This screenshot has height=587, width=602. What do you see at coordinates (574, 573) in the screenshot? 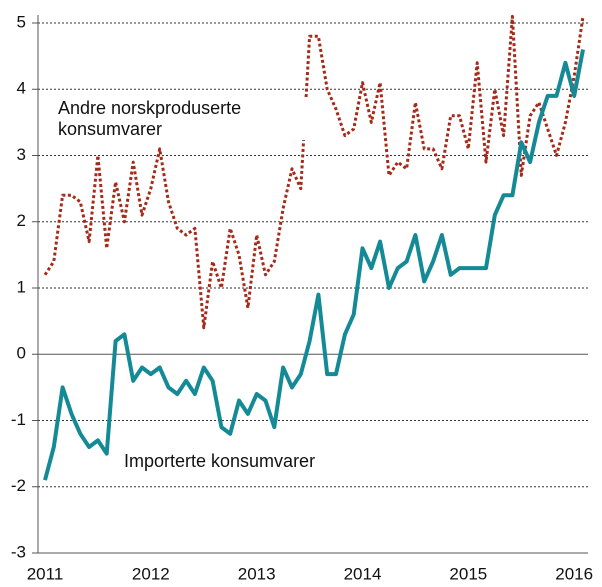
I see `x-tick-label: 2016` at bounding box center [574, 573].